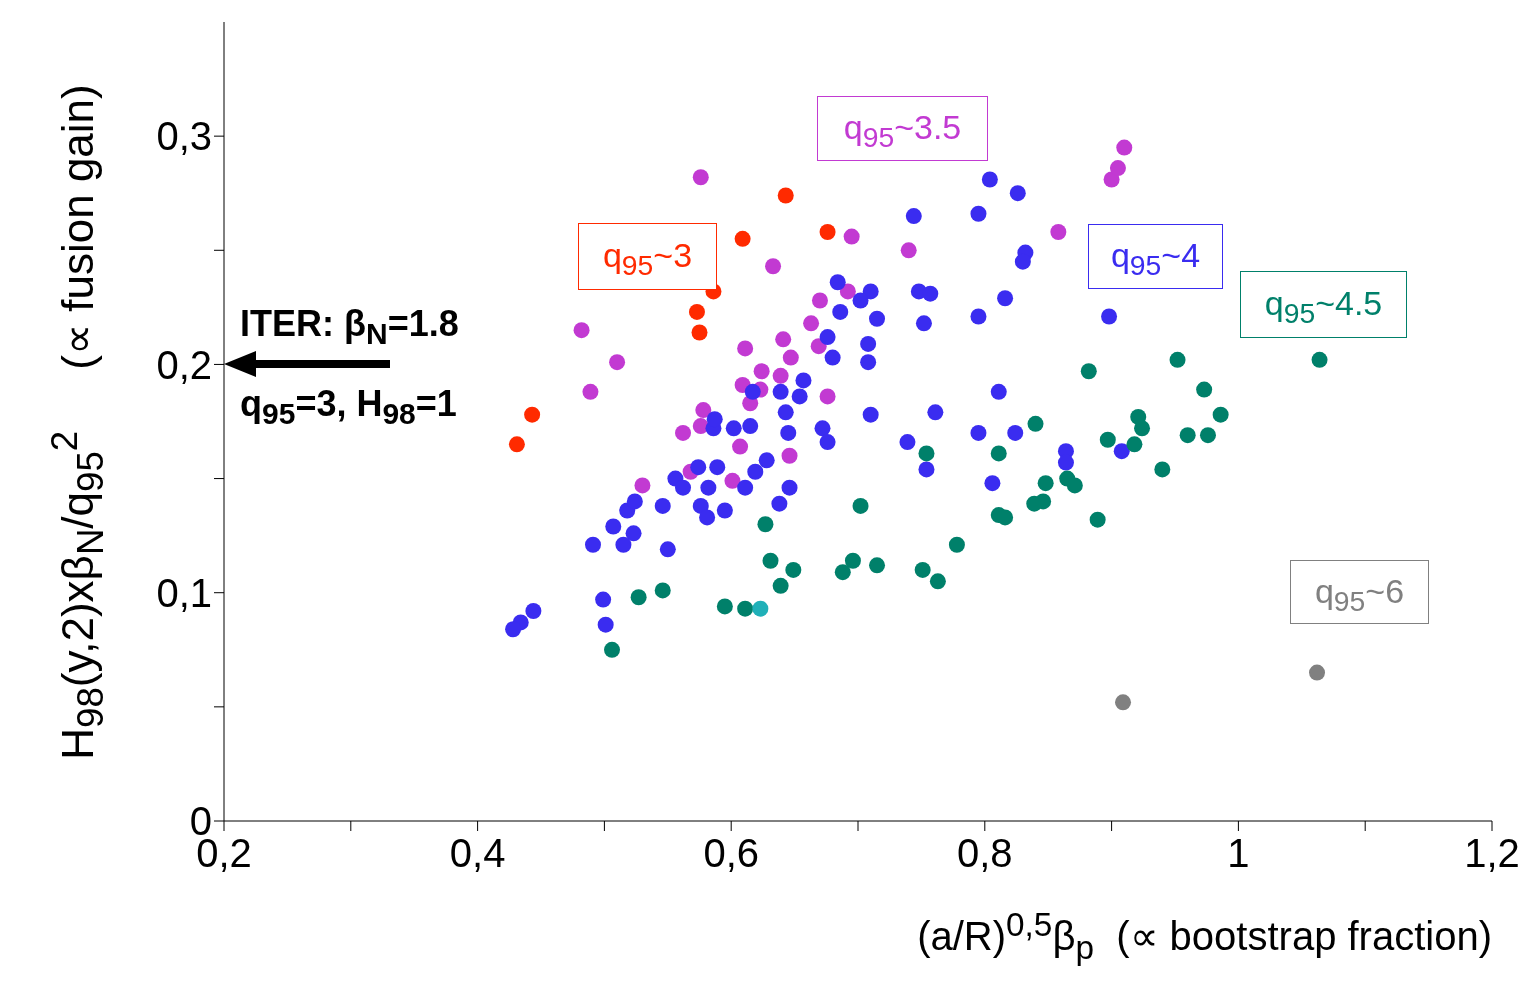 The height and width of the screenshot is (997, 1534). I want to click on y-tick-label: 0,3, so click(184, 136).